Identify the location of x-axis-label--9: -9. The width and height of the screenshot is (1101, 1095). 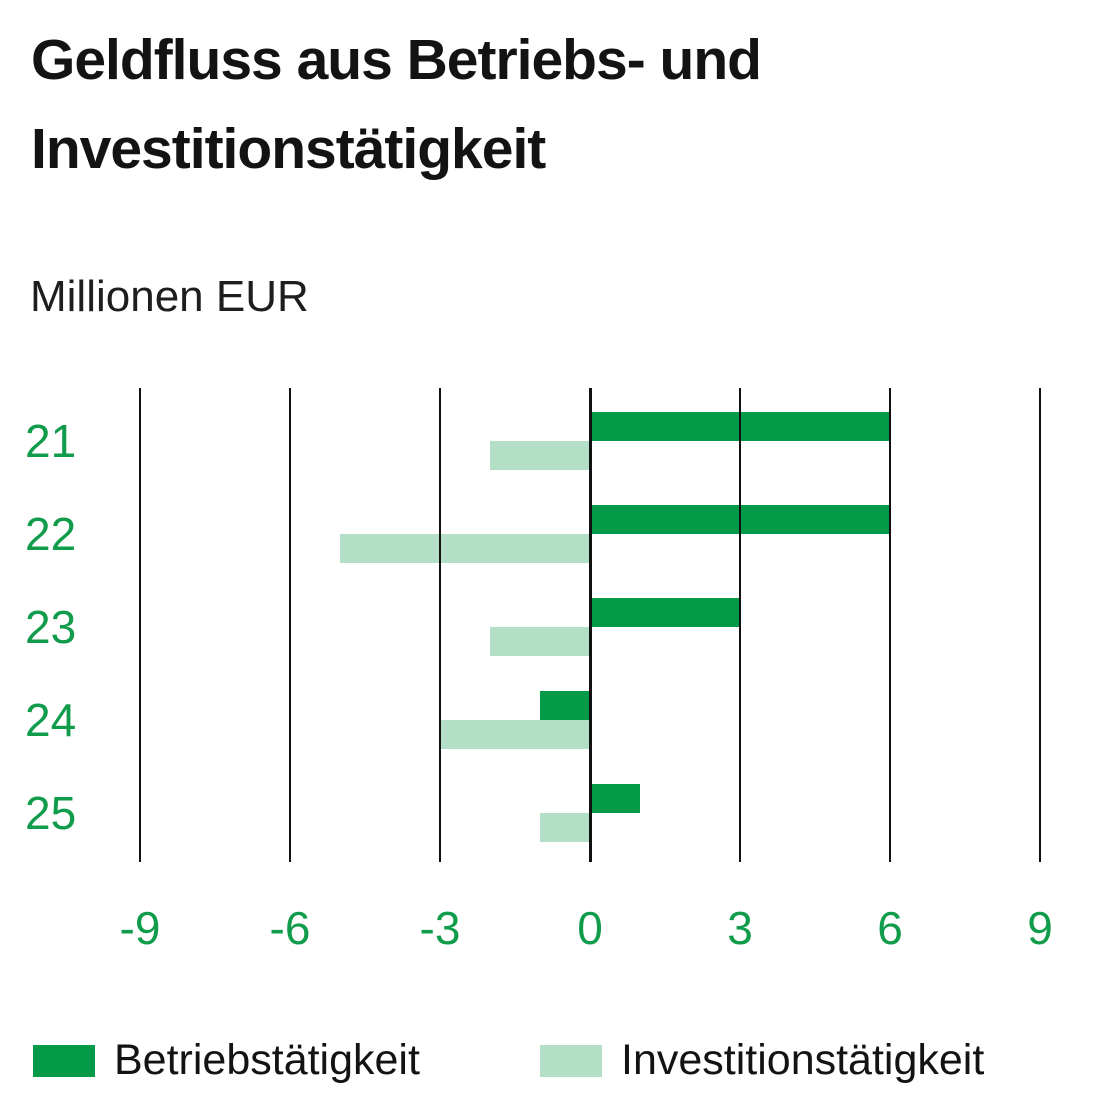
(140, 928).